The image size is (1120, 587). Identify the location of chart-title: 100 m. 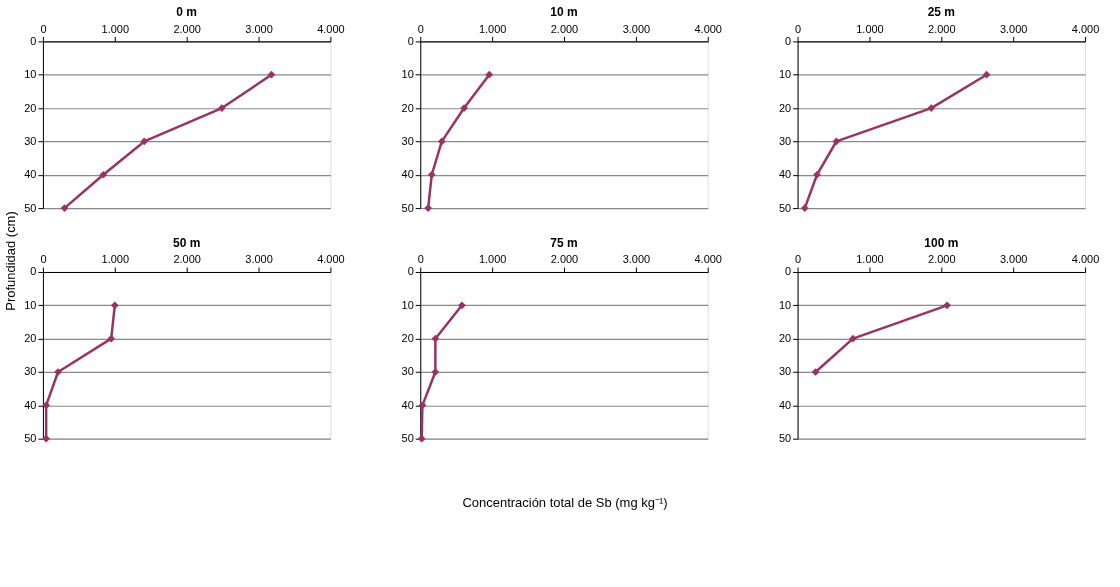
(941, 243).